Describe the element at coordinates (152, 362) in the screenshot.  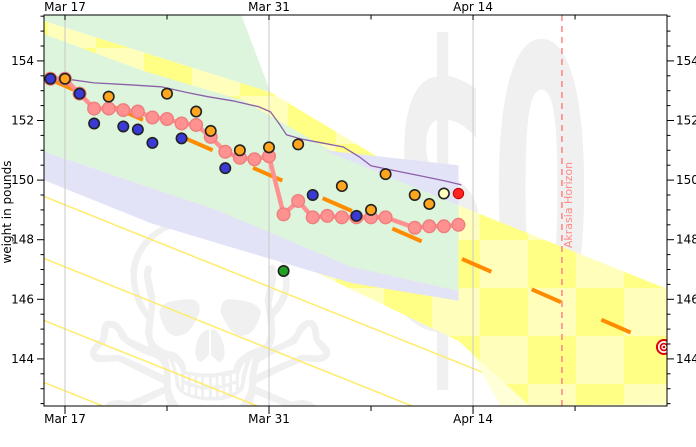
I see `guide-line` at that location.